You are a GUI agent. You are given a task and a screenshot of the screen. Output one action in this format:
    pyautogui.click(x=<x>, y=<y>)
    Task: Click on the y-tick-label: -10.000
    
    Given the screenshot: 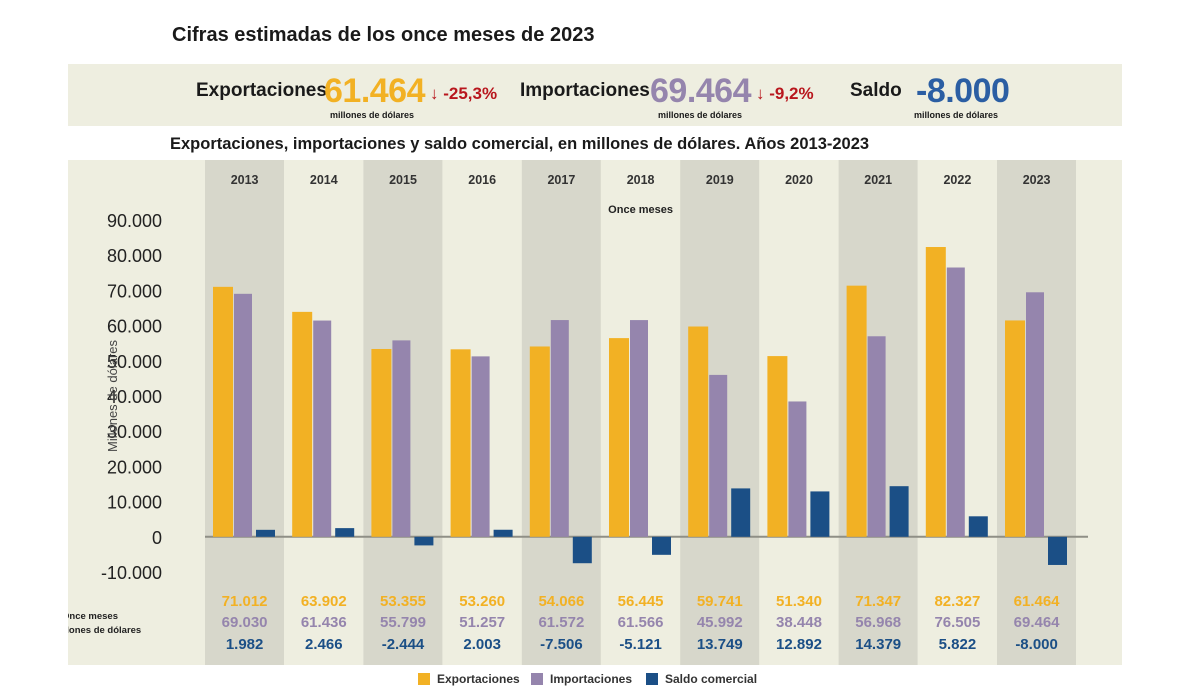 What is the action you would take?
    pyautogui.click(x=131, y=573)
    